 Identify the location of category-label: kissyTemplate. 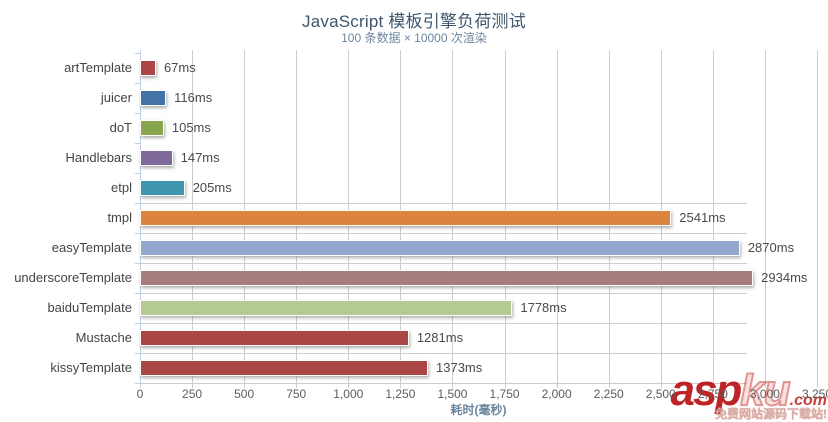
(91, 367).